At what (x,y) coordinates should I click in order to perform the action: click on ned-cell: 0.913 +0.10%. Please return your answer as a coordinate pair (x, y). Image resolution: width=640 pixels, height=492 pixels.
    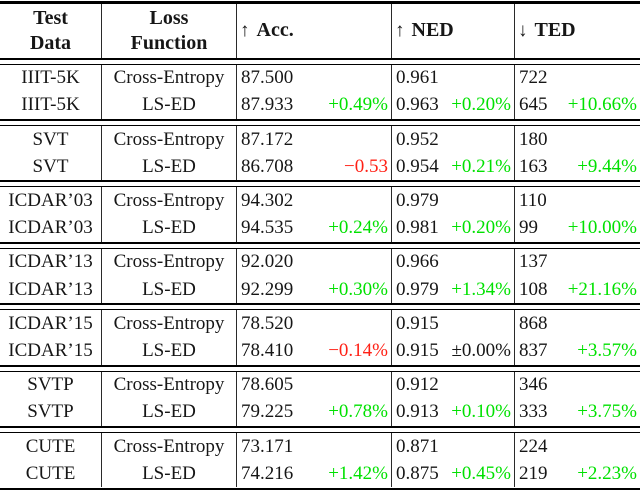
    Looking at the image, I should click on (453, 412).